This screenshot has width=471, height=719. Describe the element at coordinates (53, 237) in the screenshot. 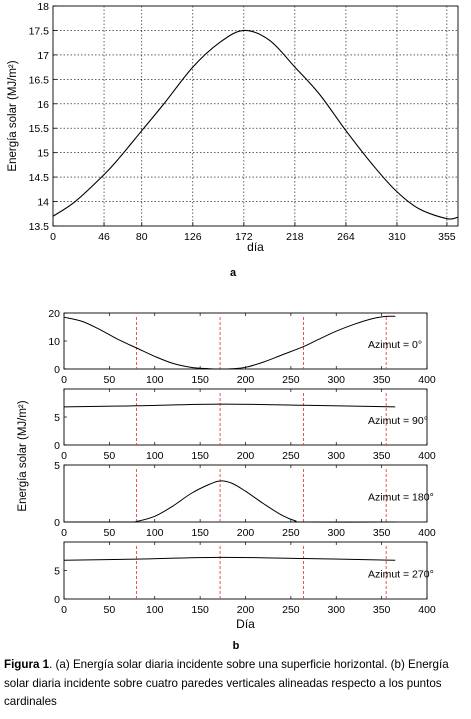

I see `panel-a-x-tick-label: 0` at that location.